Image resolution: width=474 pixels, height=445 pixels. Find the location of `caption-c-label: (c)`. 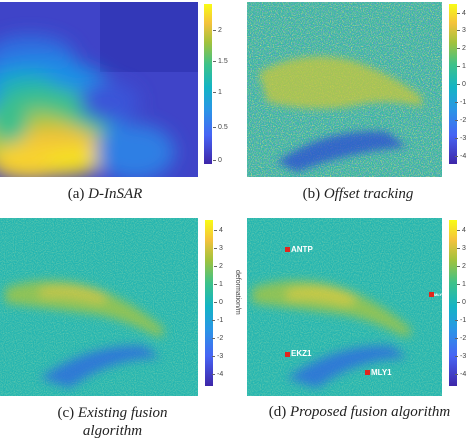

caption-c-label: (c) is located at coordinates (66, 413).